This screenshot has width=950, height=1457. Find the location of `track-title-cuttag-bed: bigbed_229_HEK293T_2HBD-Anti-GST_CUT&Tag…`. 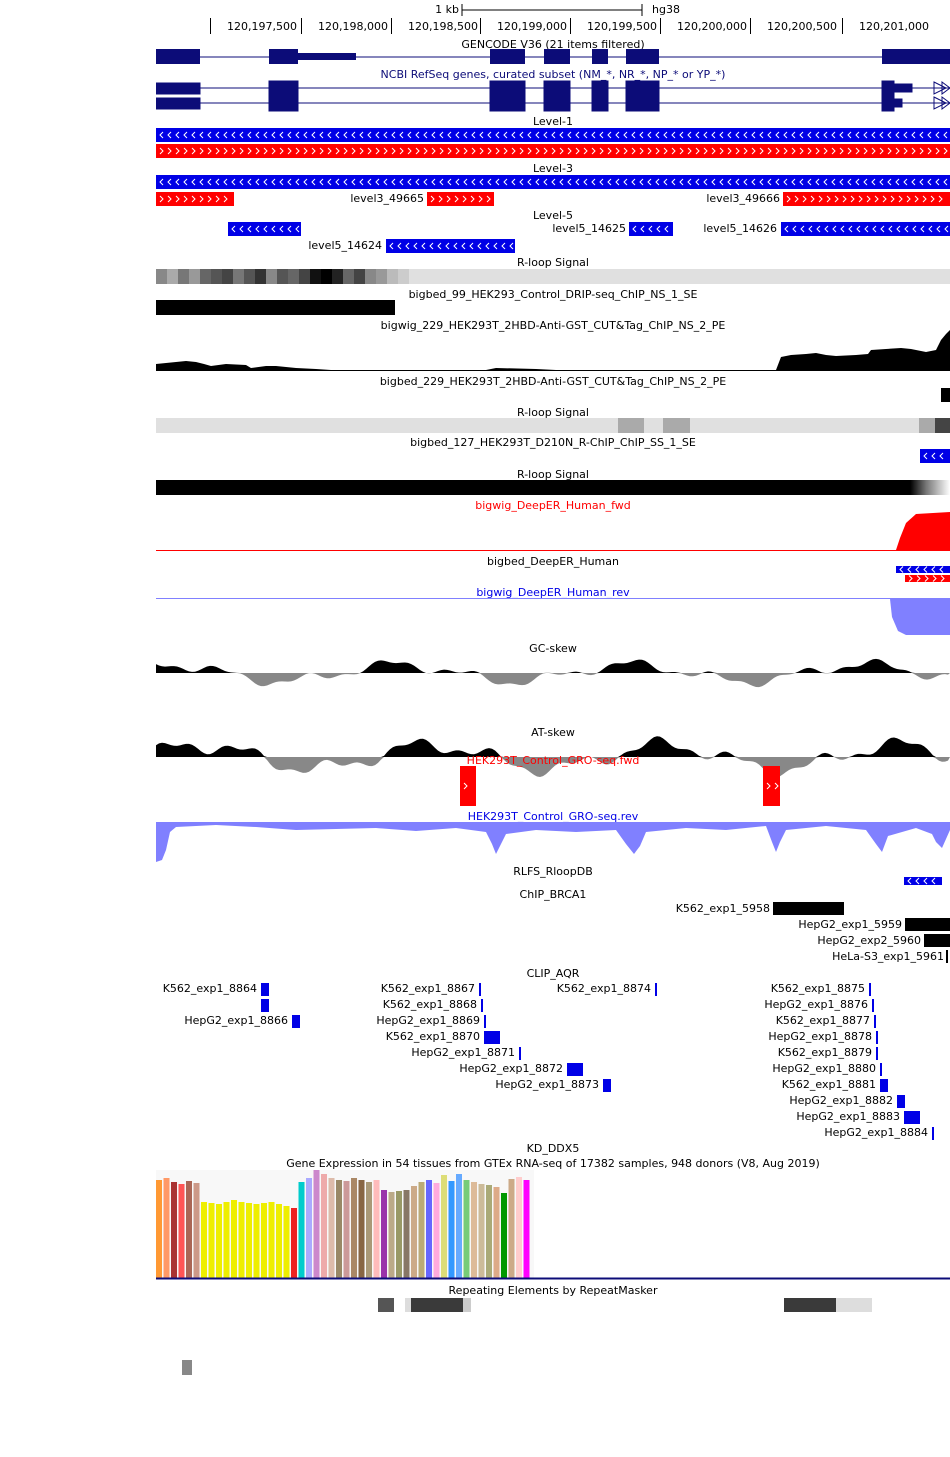

track-title-cuttag-bed: bigbed_229_HEK293T_2HBD-Anti-GST_CUT&Tag… is located at coordinates (553, 381).